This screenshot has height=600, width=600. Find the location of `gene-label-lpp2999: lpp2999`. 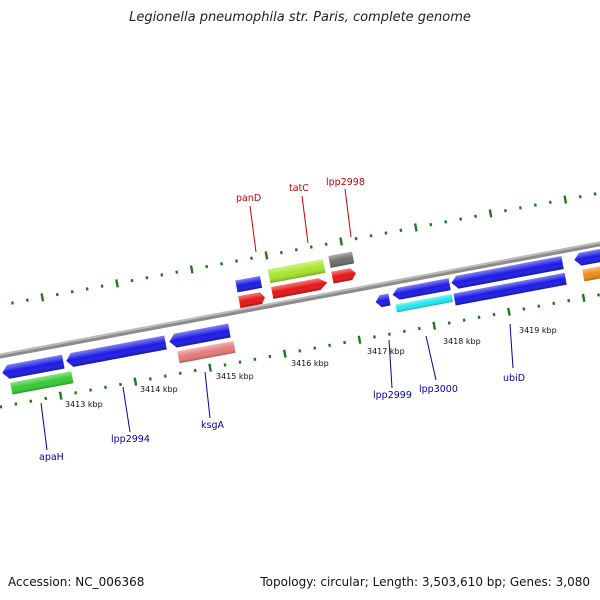

gene-label-lpp2999: lpp2999 is located at coordinates (392, 395).